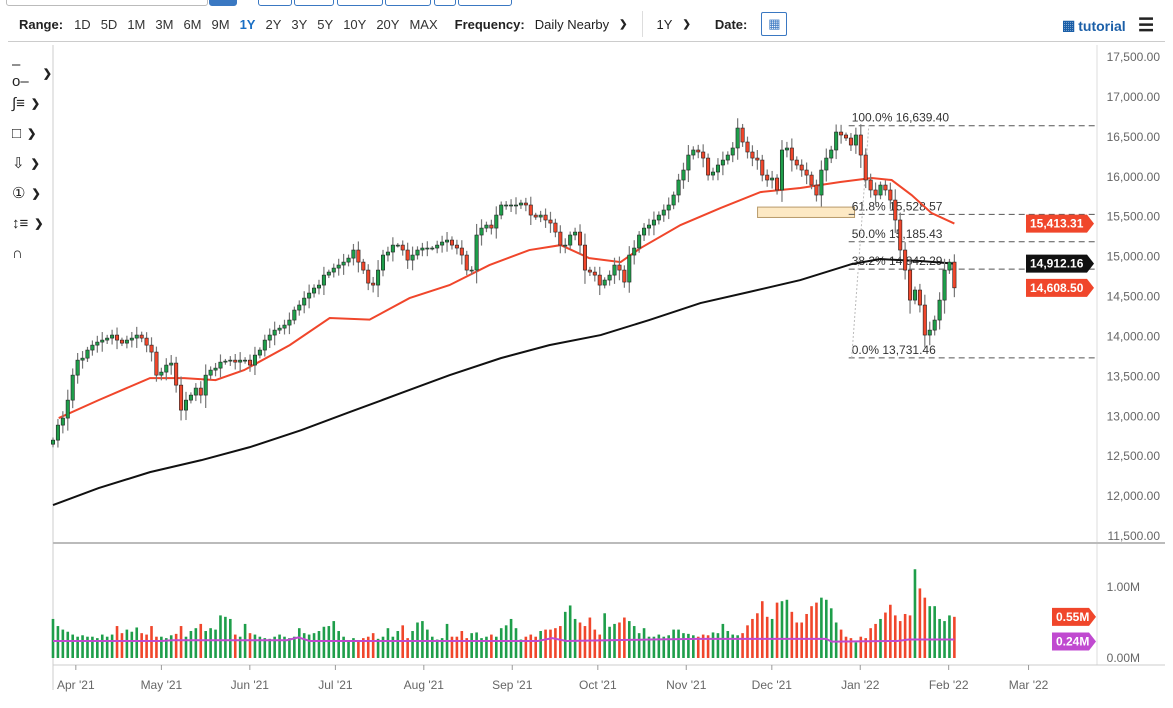 This screenshot has width=1173, height=708. I want to click on line-tool-button: –o– ❯, so click(26, 73).